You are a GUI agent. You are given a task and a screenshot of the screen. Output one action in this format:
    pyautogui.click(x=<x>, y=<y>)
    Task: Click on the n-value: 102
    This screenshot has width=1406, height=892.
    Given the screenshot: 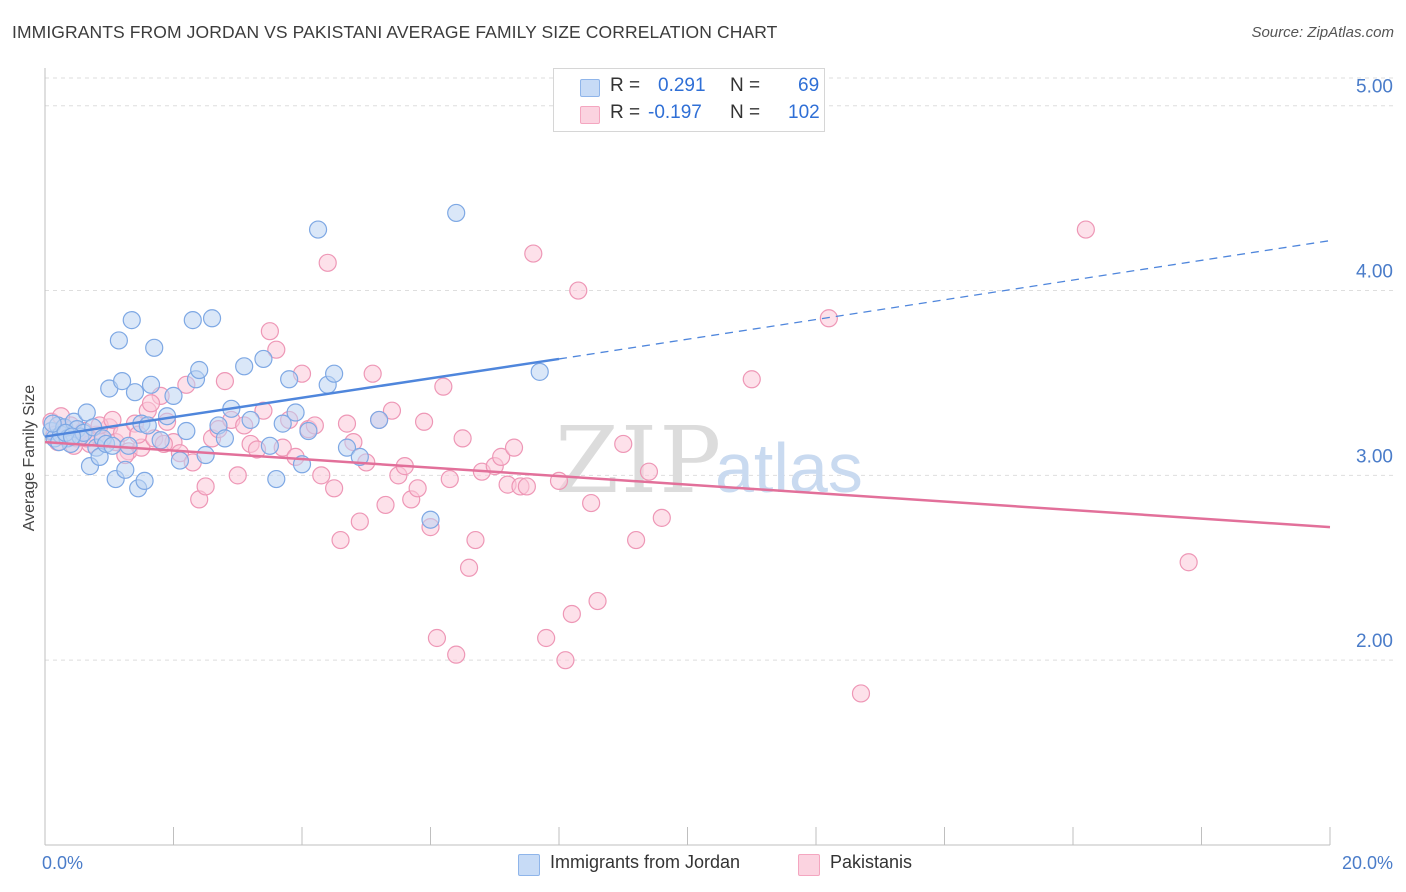 What is the action you would take?
    pyautogui.click(x=804, y=112)
    